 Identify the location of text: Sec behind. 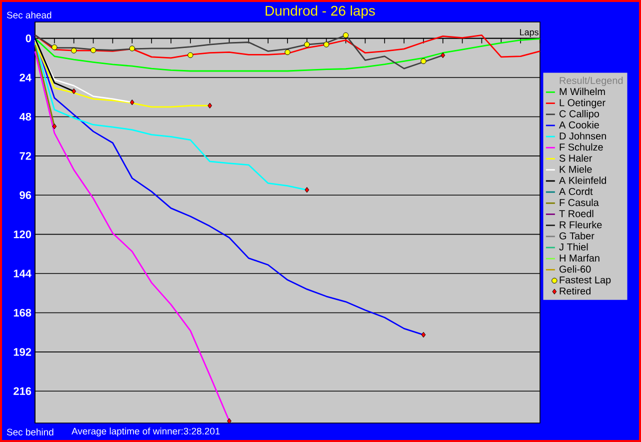
(30, 432).